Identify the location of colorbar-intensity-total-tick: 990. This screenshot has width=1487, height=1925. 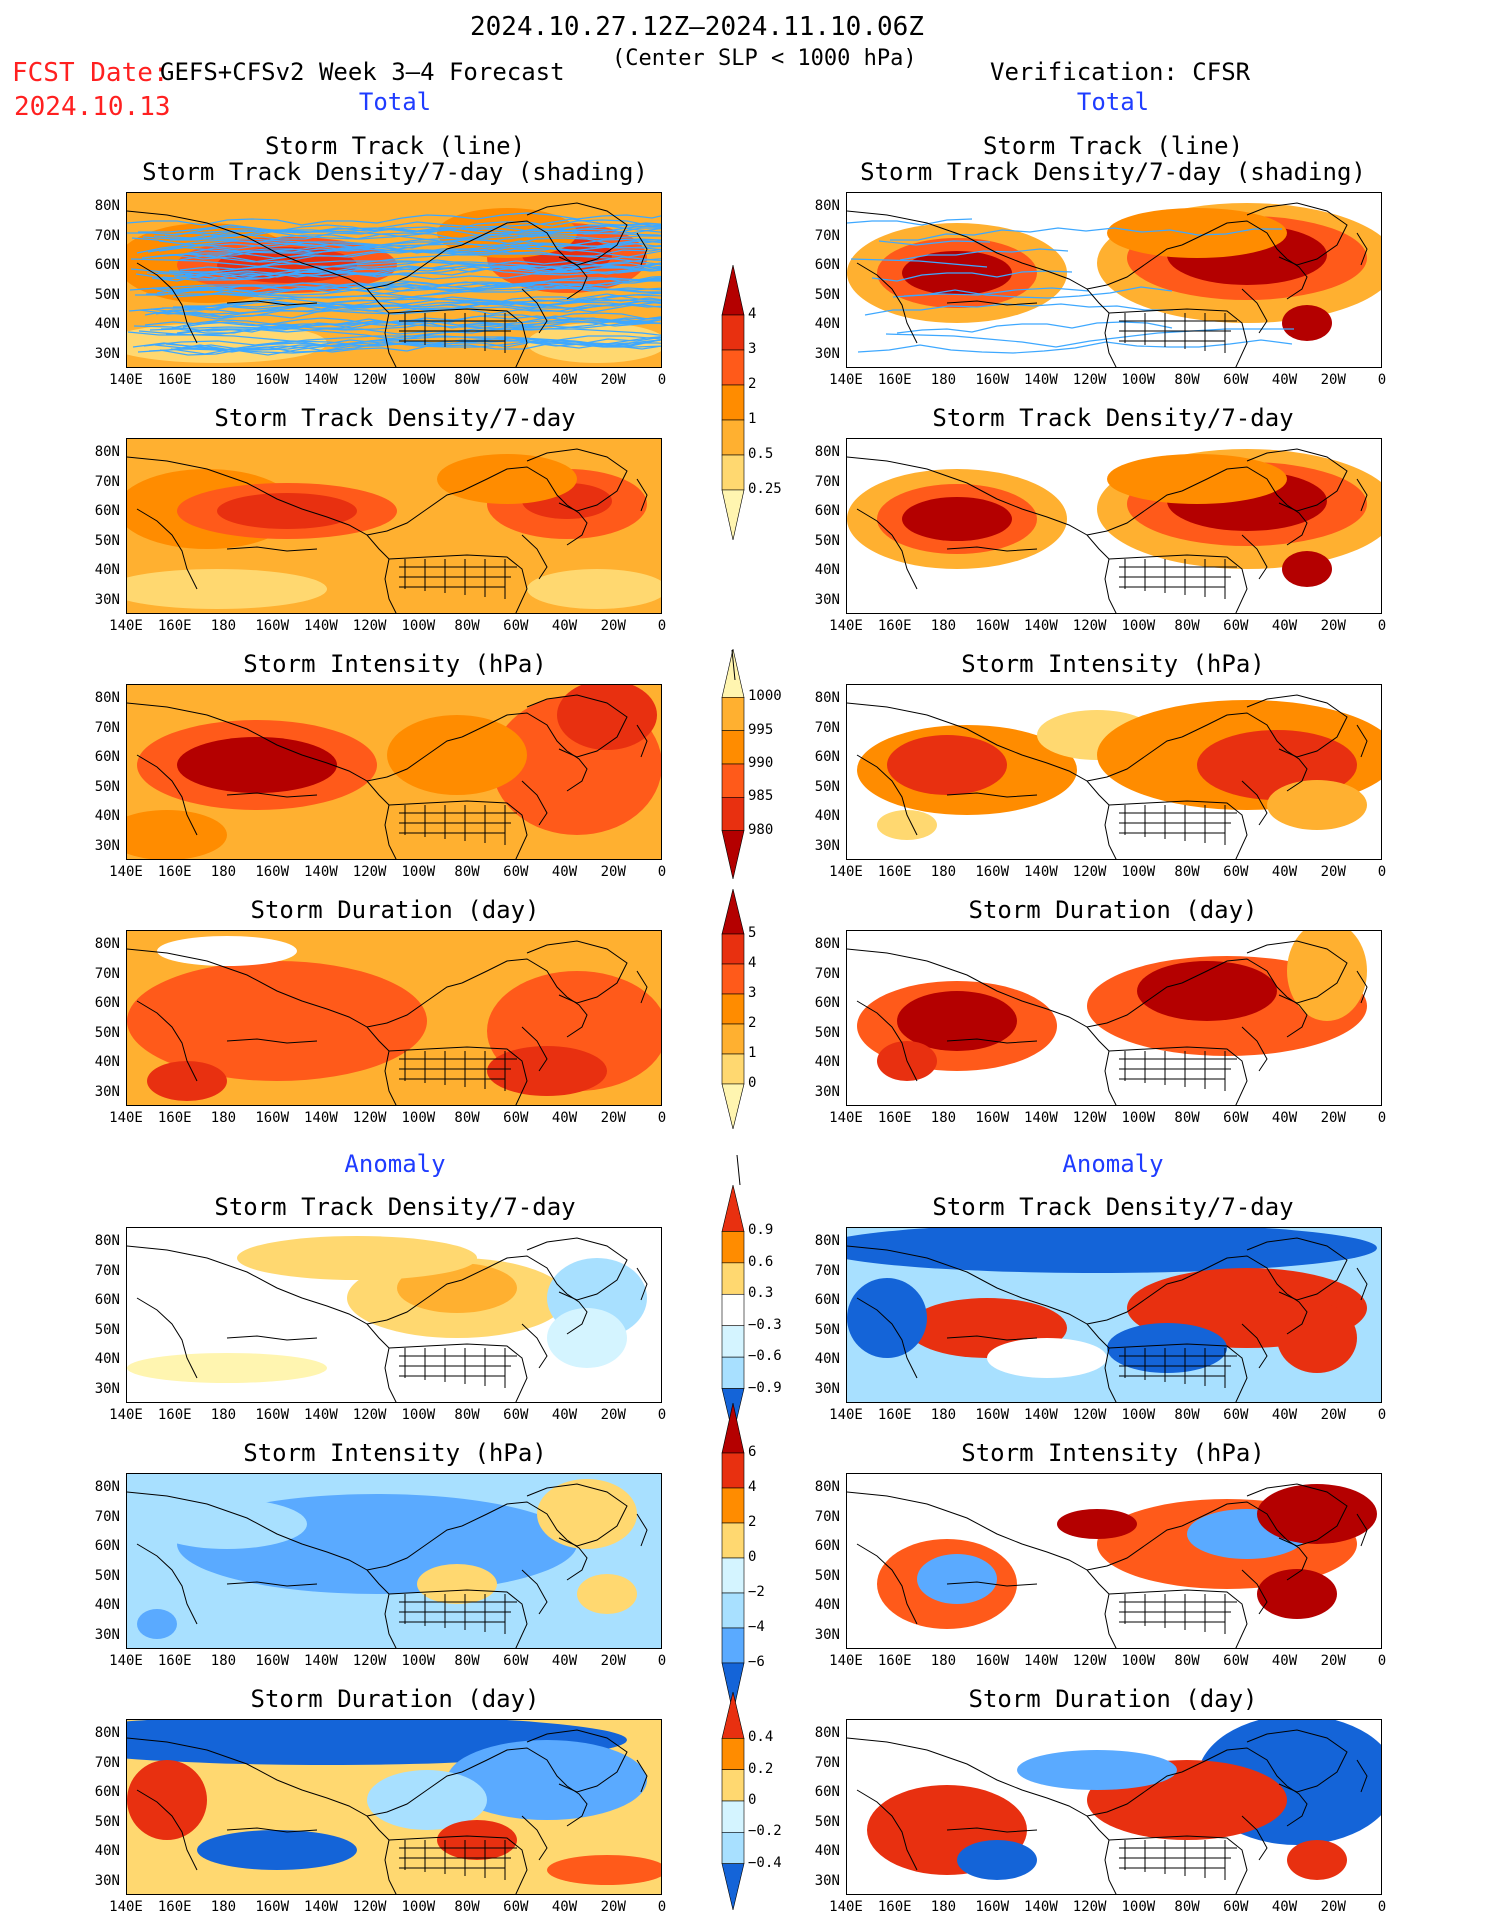
(761, 763).